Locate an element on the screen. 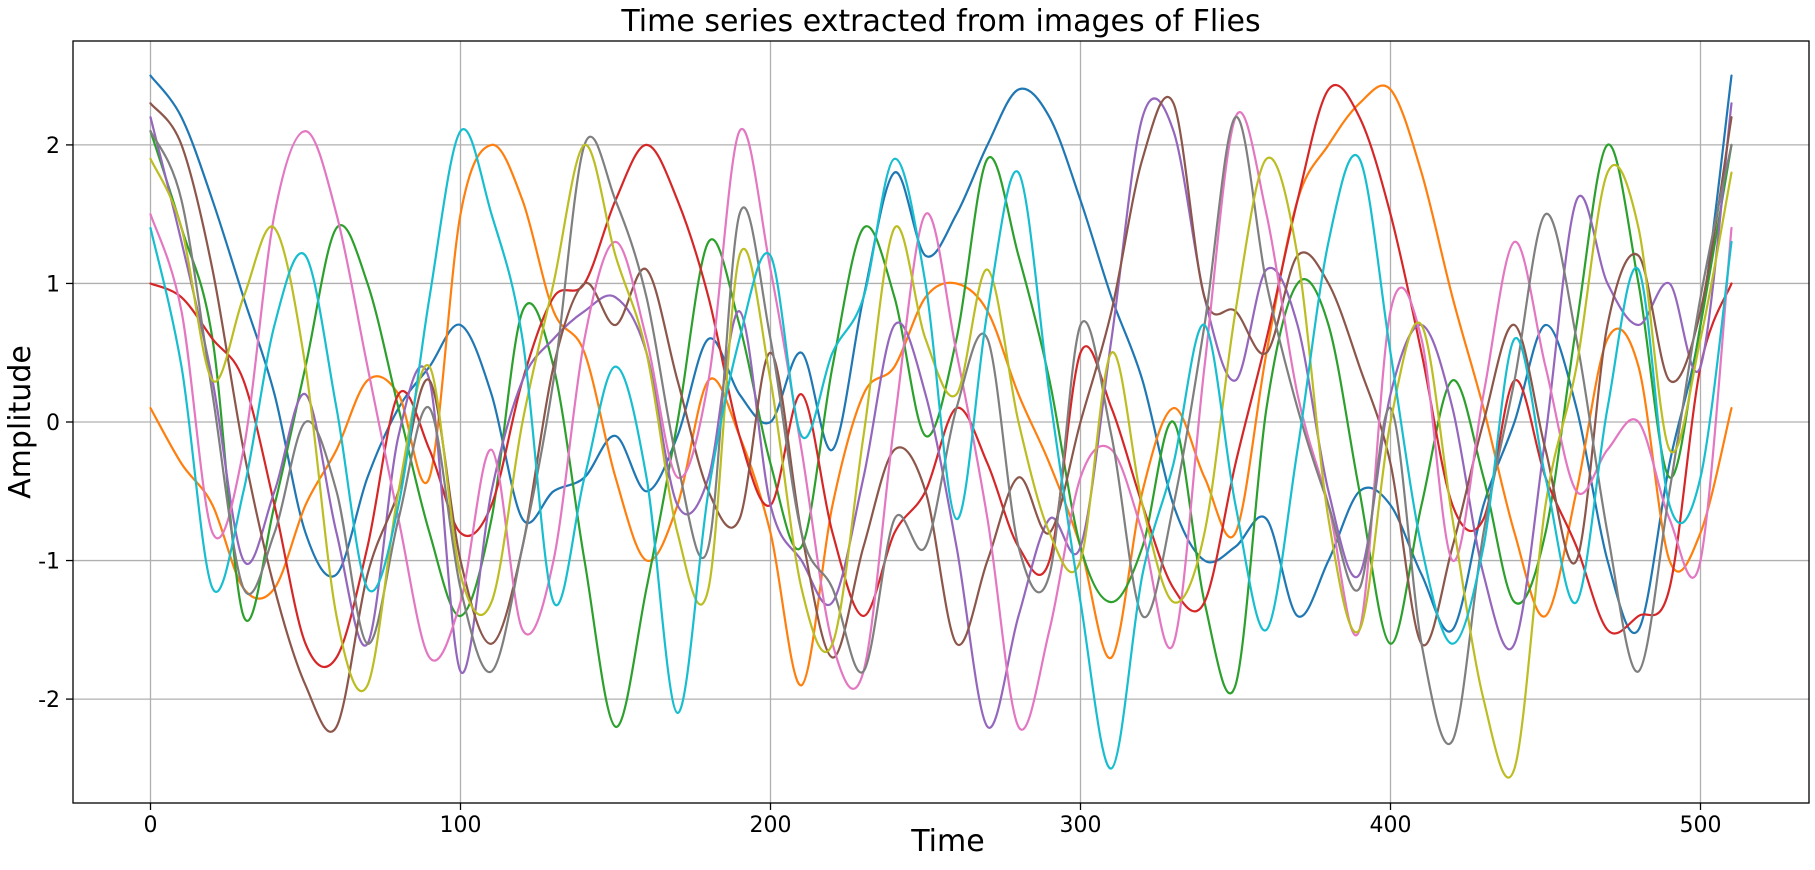 This screenshot has width=1815, height=870. x-tick-label: 0 is located at coordinates (151, 825).